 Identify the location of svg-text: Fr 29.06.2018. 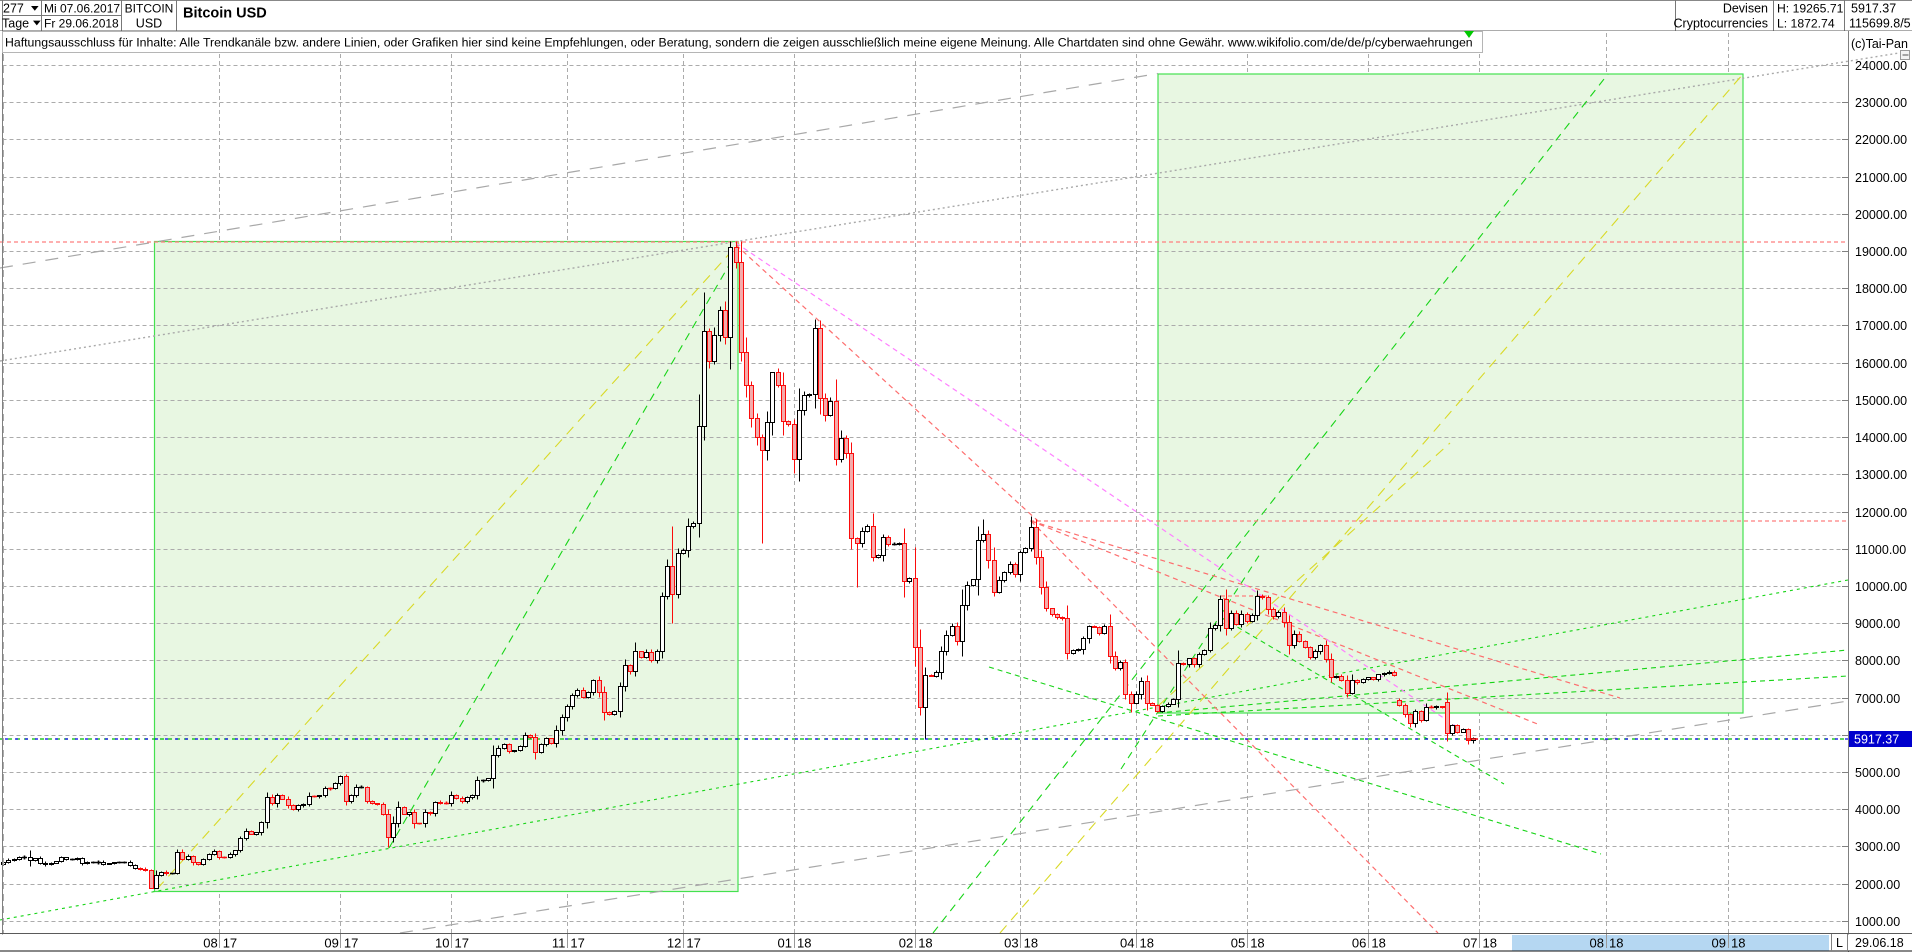
(81, 24).